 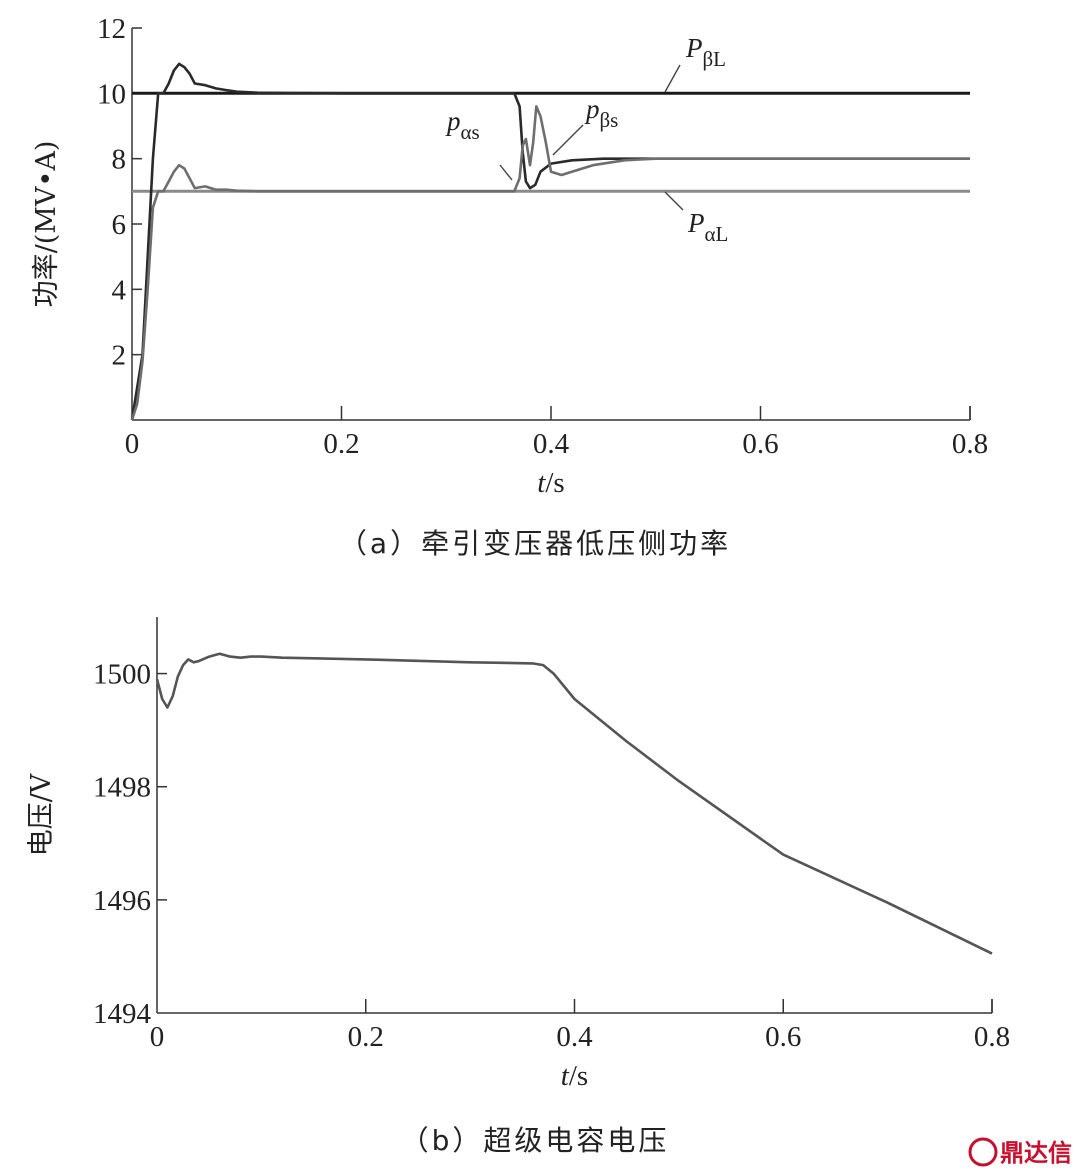 I want to click on series-label: pβs, so click(x=601, y=113).